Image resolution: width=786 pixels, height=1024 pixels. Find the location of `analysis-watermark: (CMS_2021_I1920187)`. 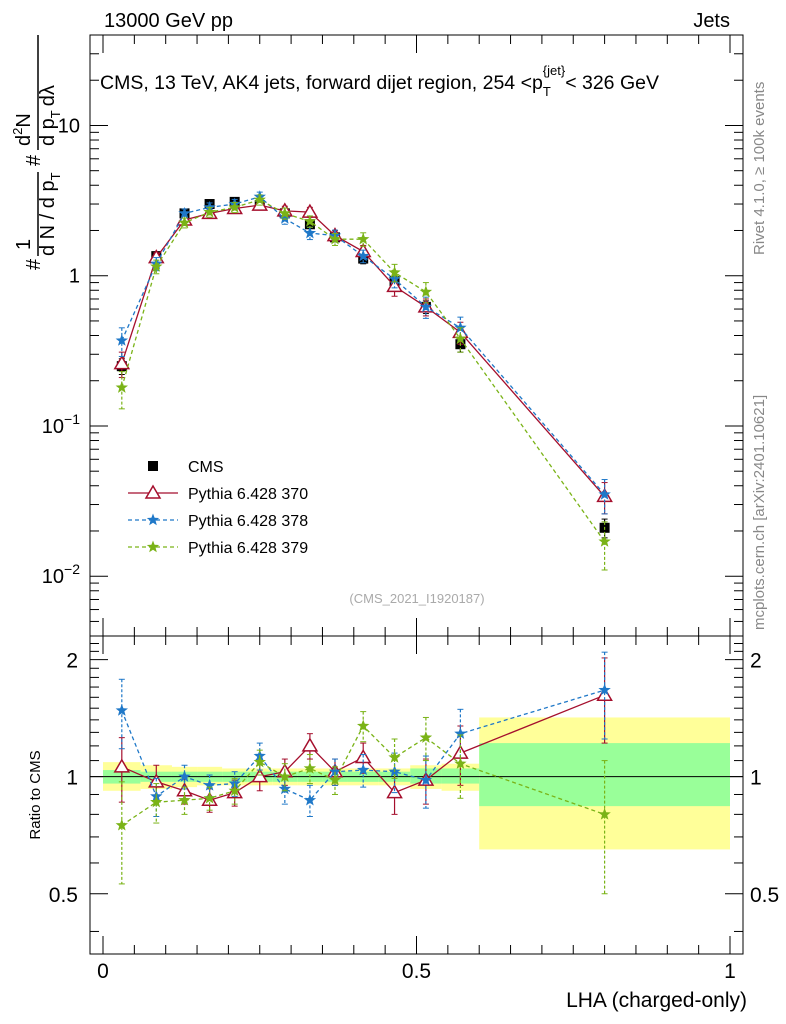

analysis-watermark: (CMS_2021_I1920187) is located at coordinates (416, 598).